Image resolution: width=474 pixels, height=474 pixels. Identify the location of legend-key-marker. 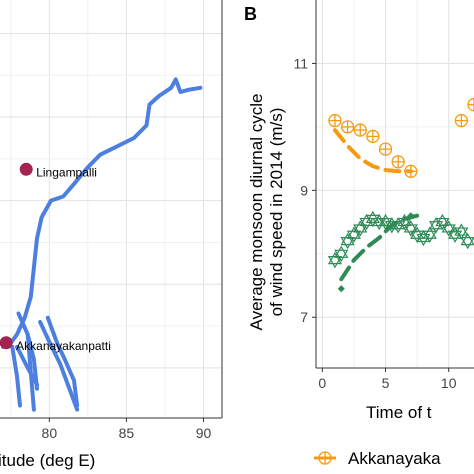
(325, 458).